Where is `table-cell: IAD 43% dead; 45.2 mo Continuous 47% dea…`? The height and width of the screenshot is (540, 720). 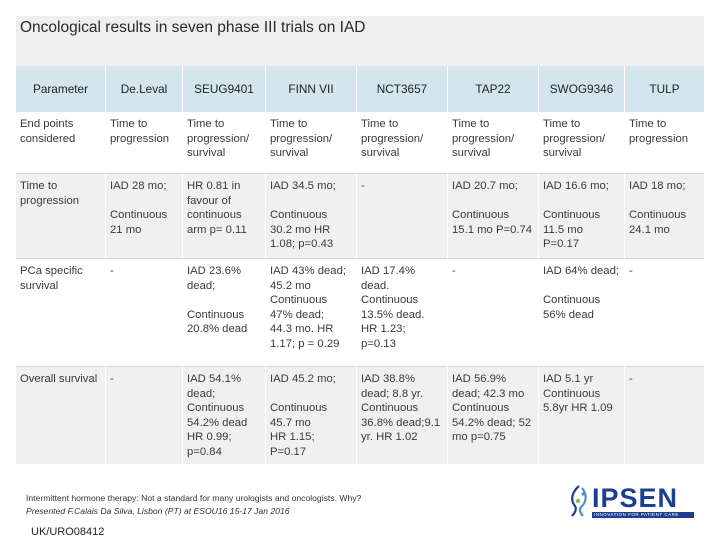
table-cell: IAD 43% dead; 45.2 mo Continuous 47% dea… is located at coordinates (310, 312).